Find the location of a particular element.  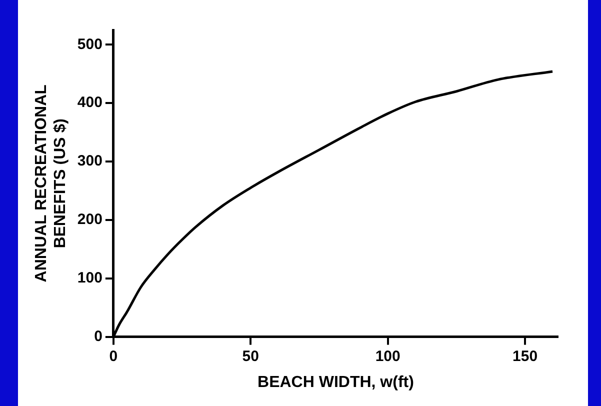

y-axis-title: ANNUAL RECREATIONAL BENEFITS (US $) is located at coordinates (51, 183).